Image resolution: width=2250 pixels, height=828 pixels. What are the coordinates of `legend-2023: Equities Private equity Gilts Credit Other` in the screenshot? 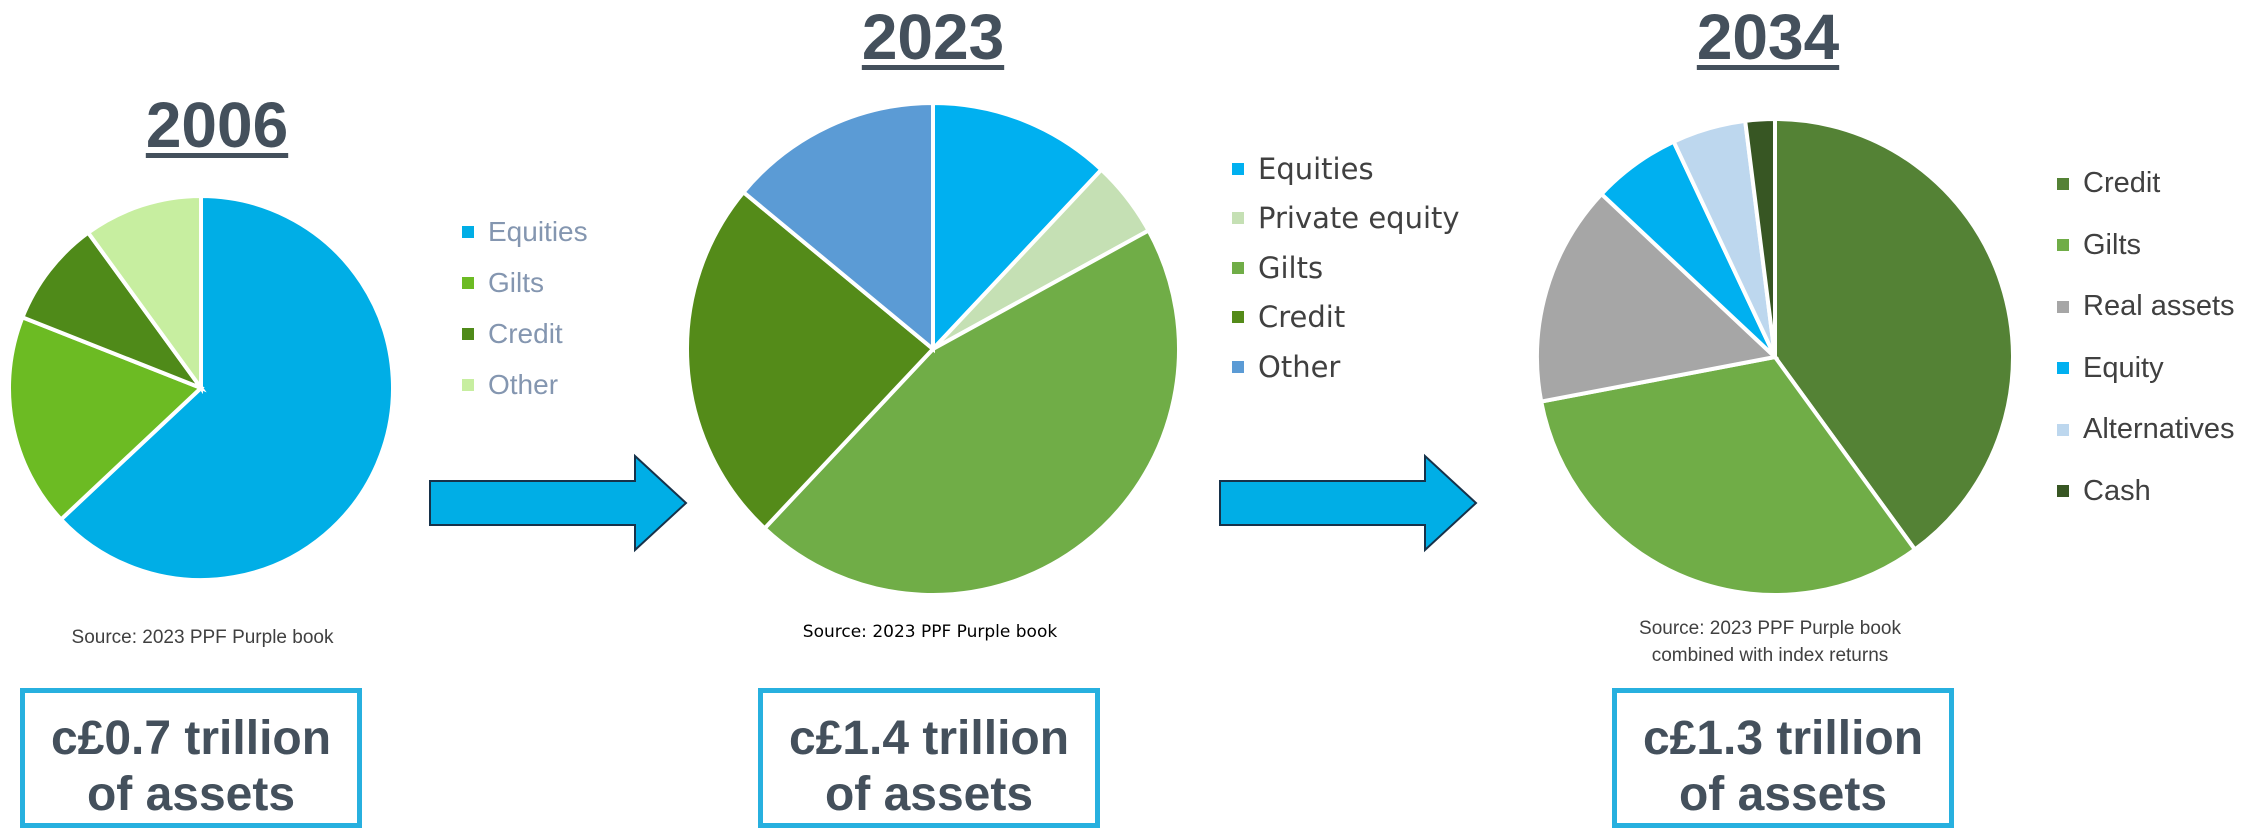 It's located at (1346, 268).